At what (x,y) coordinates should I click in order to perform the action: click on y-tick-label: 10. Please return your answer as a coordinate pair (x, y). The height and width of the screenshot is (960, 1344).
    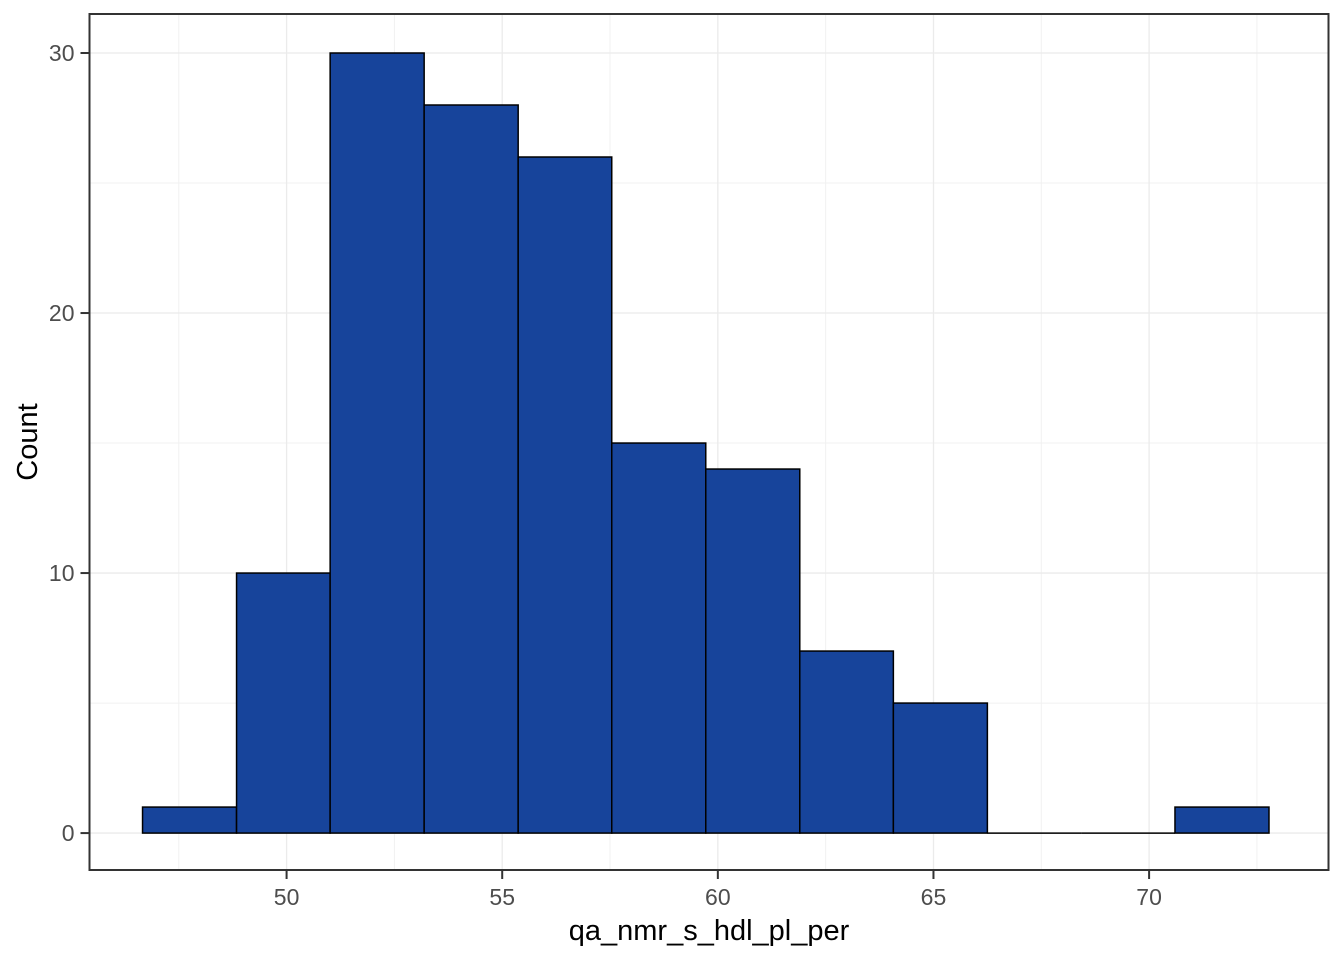
    Looking at the image, I should click on (62, 573).